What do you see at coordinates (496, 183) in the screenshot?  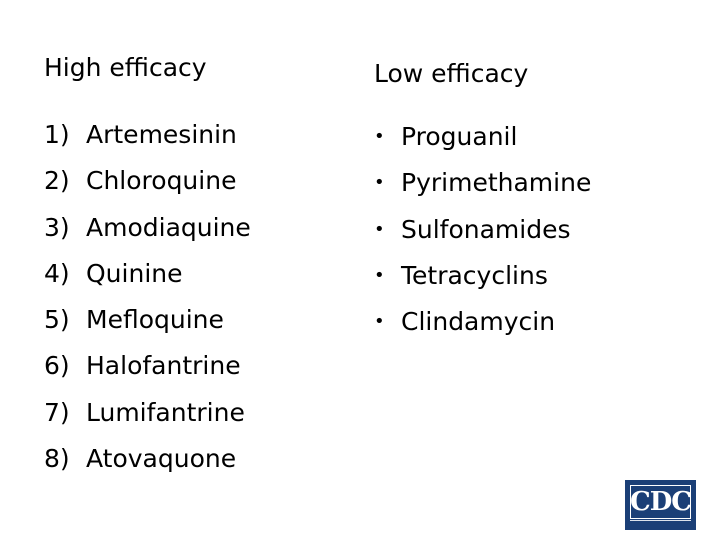 I see `item-label: Pyrimethamine` at bounding box center [496, 183].